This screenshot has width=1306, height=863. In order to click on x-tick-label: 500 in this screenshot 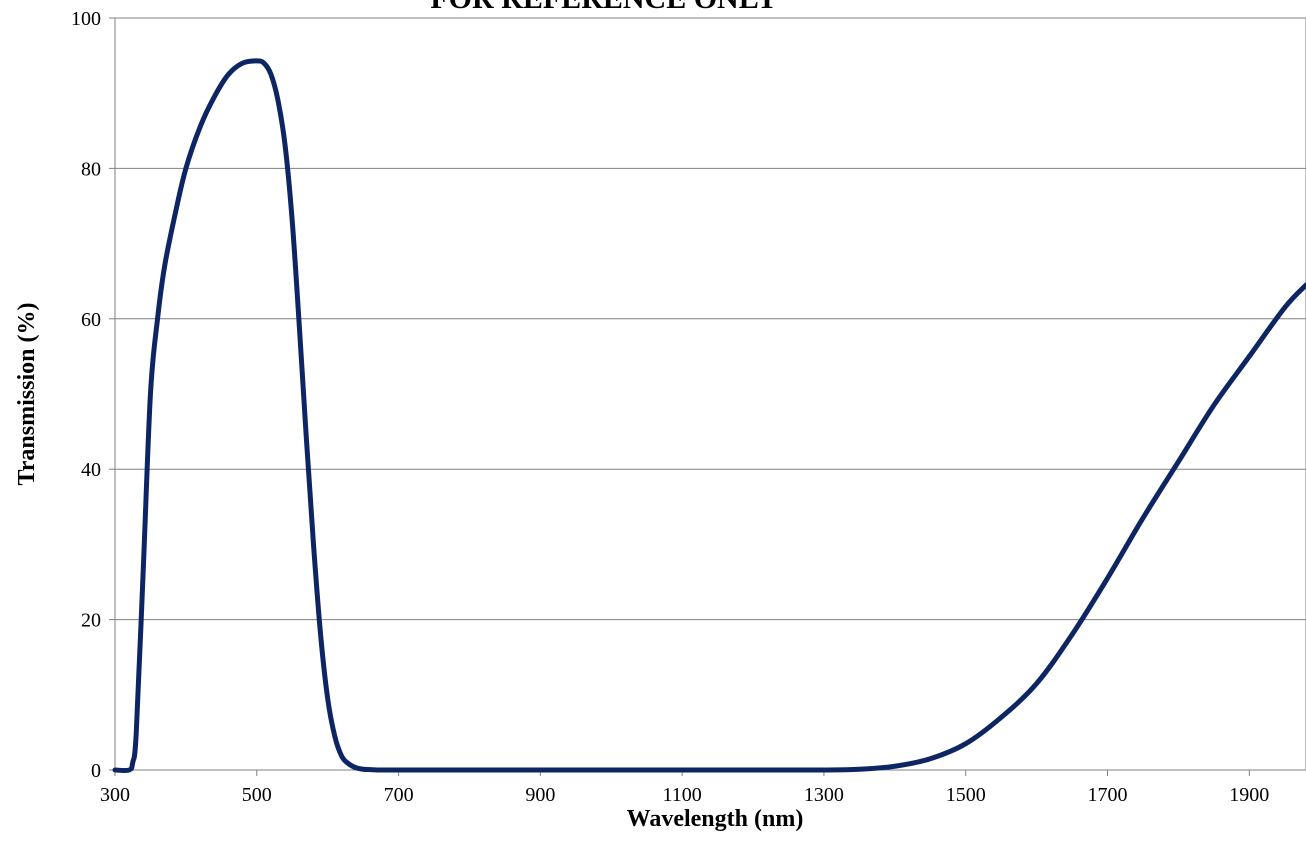, I will do `click(257, 795)`.